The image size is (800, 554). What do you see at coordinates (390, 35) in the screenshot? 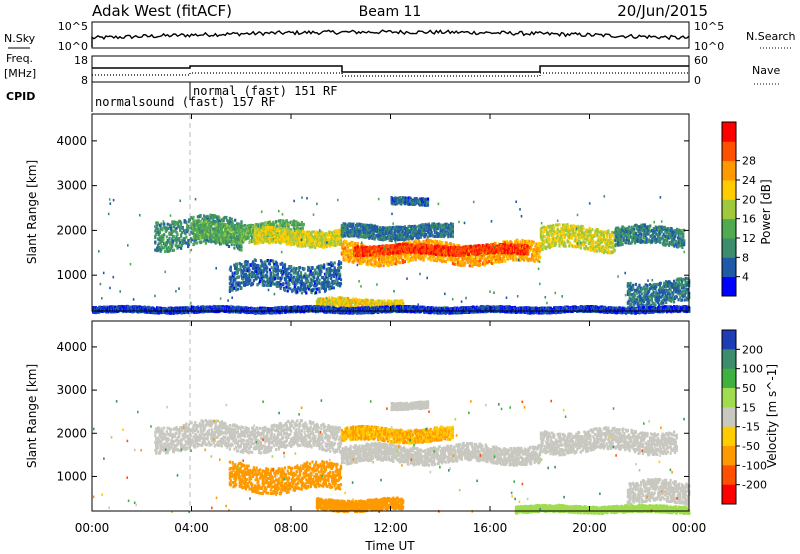
I see `nsky-frame` at bounding box center [390, 35].